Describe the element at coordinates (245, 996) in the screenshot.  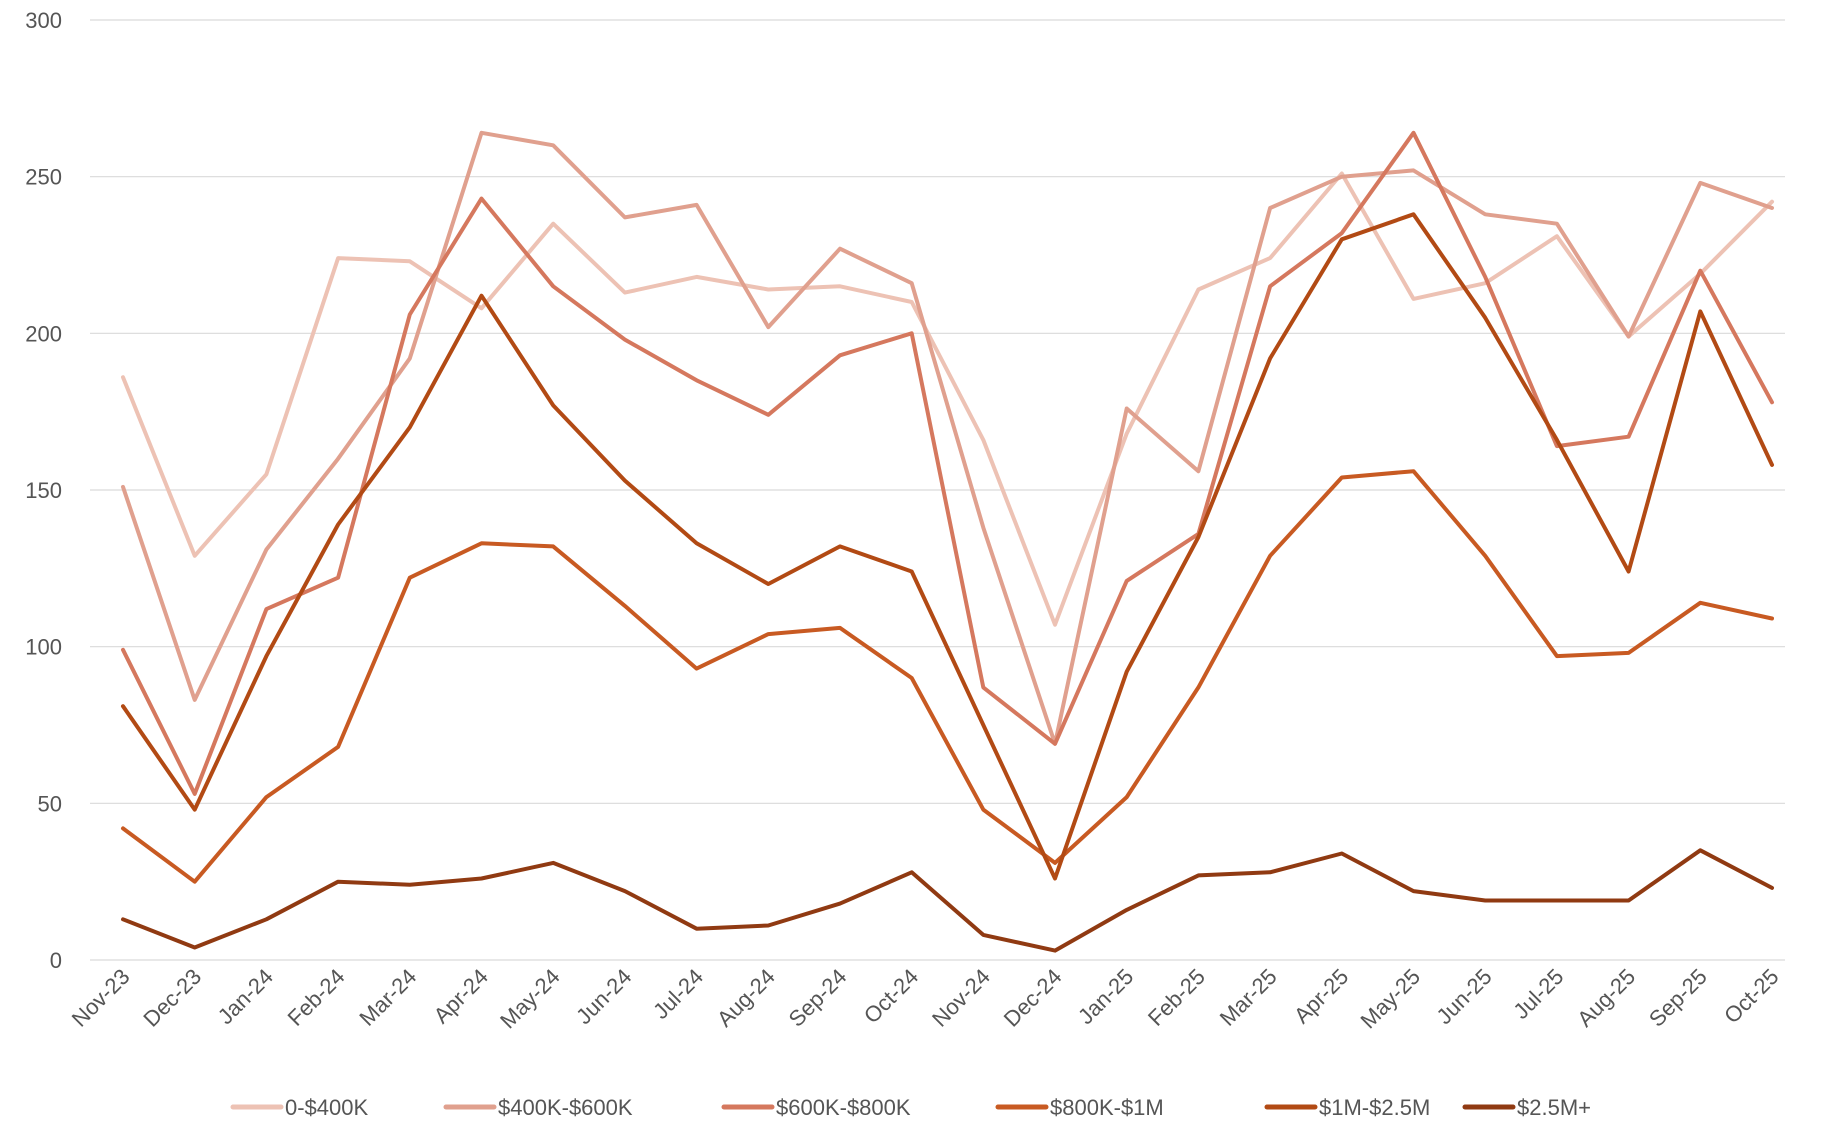
I see `x-tick-label: Jan-24` at that location.